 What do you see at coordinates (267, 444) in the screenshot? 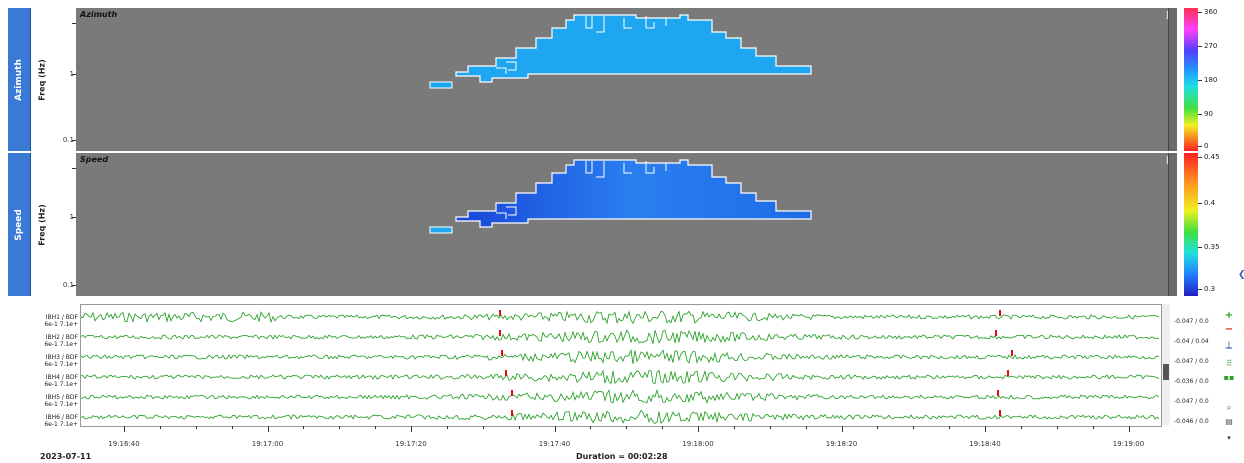
I see `time-tick-label: 19:17:00` at bounding box center [267, 444].